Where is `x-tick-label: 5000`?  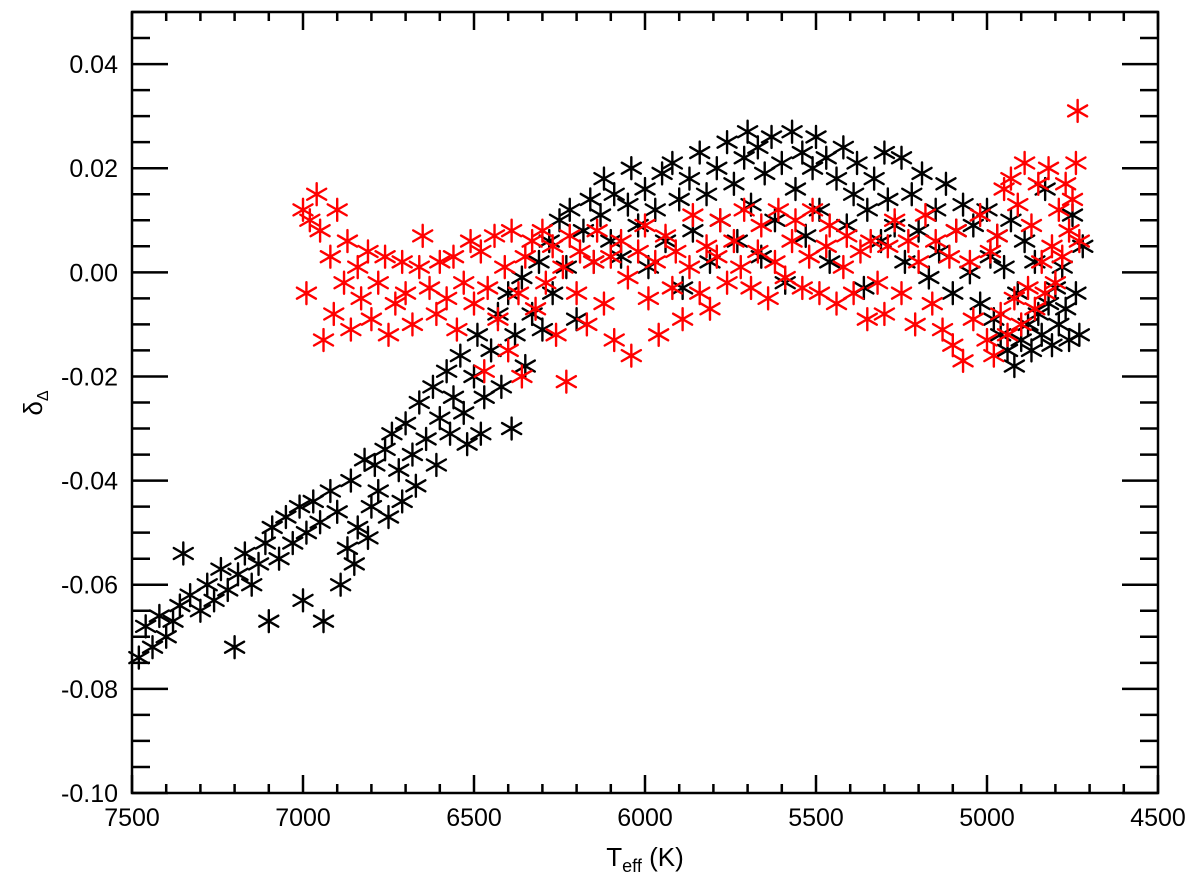
x-tick-label: 5000 is located at coordinates (987, 818).